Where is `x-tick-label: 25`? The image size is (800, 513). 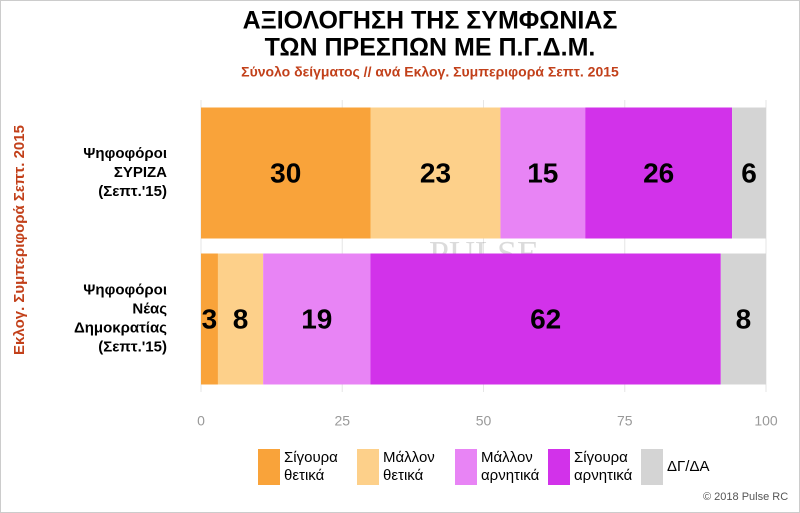
x-tick-label: 25 is located at coordinates (342, 421).